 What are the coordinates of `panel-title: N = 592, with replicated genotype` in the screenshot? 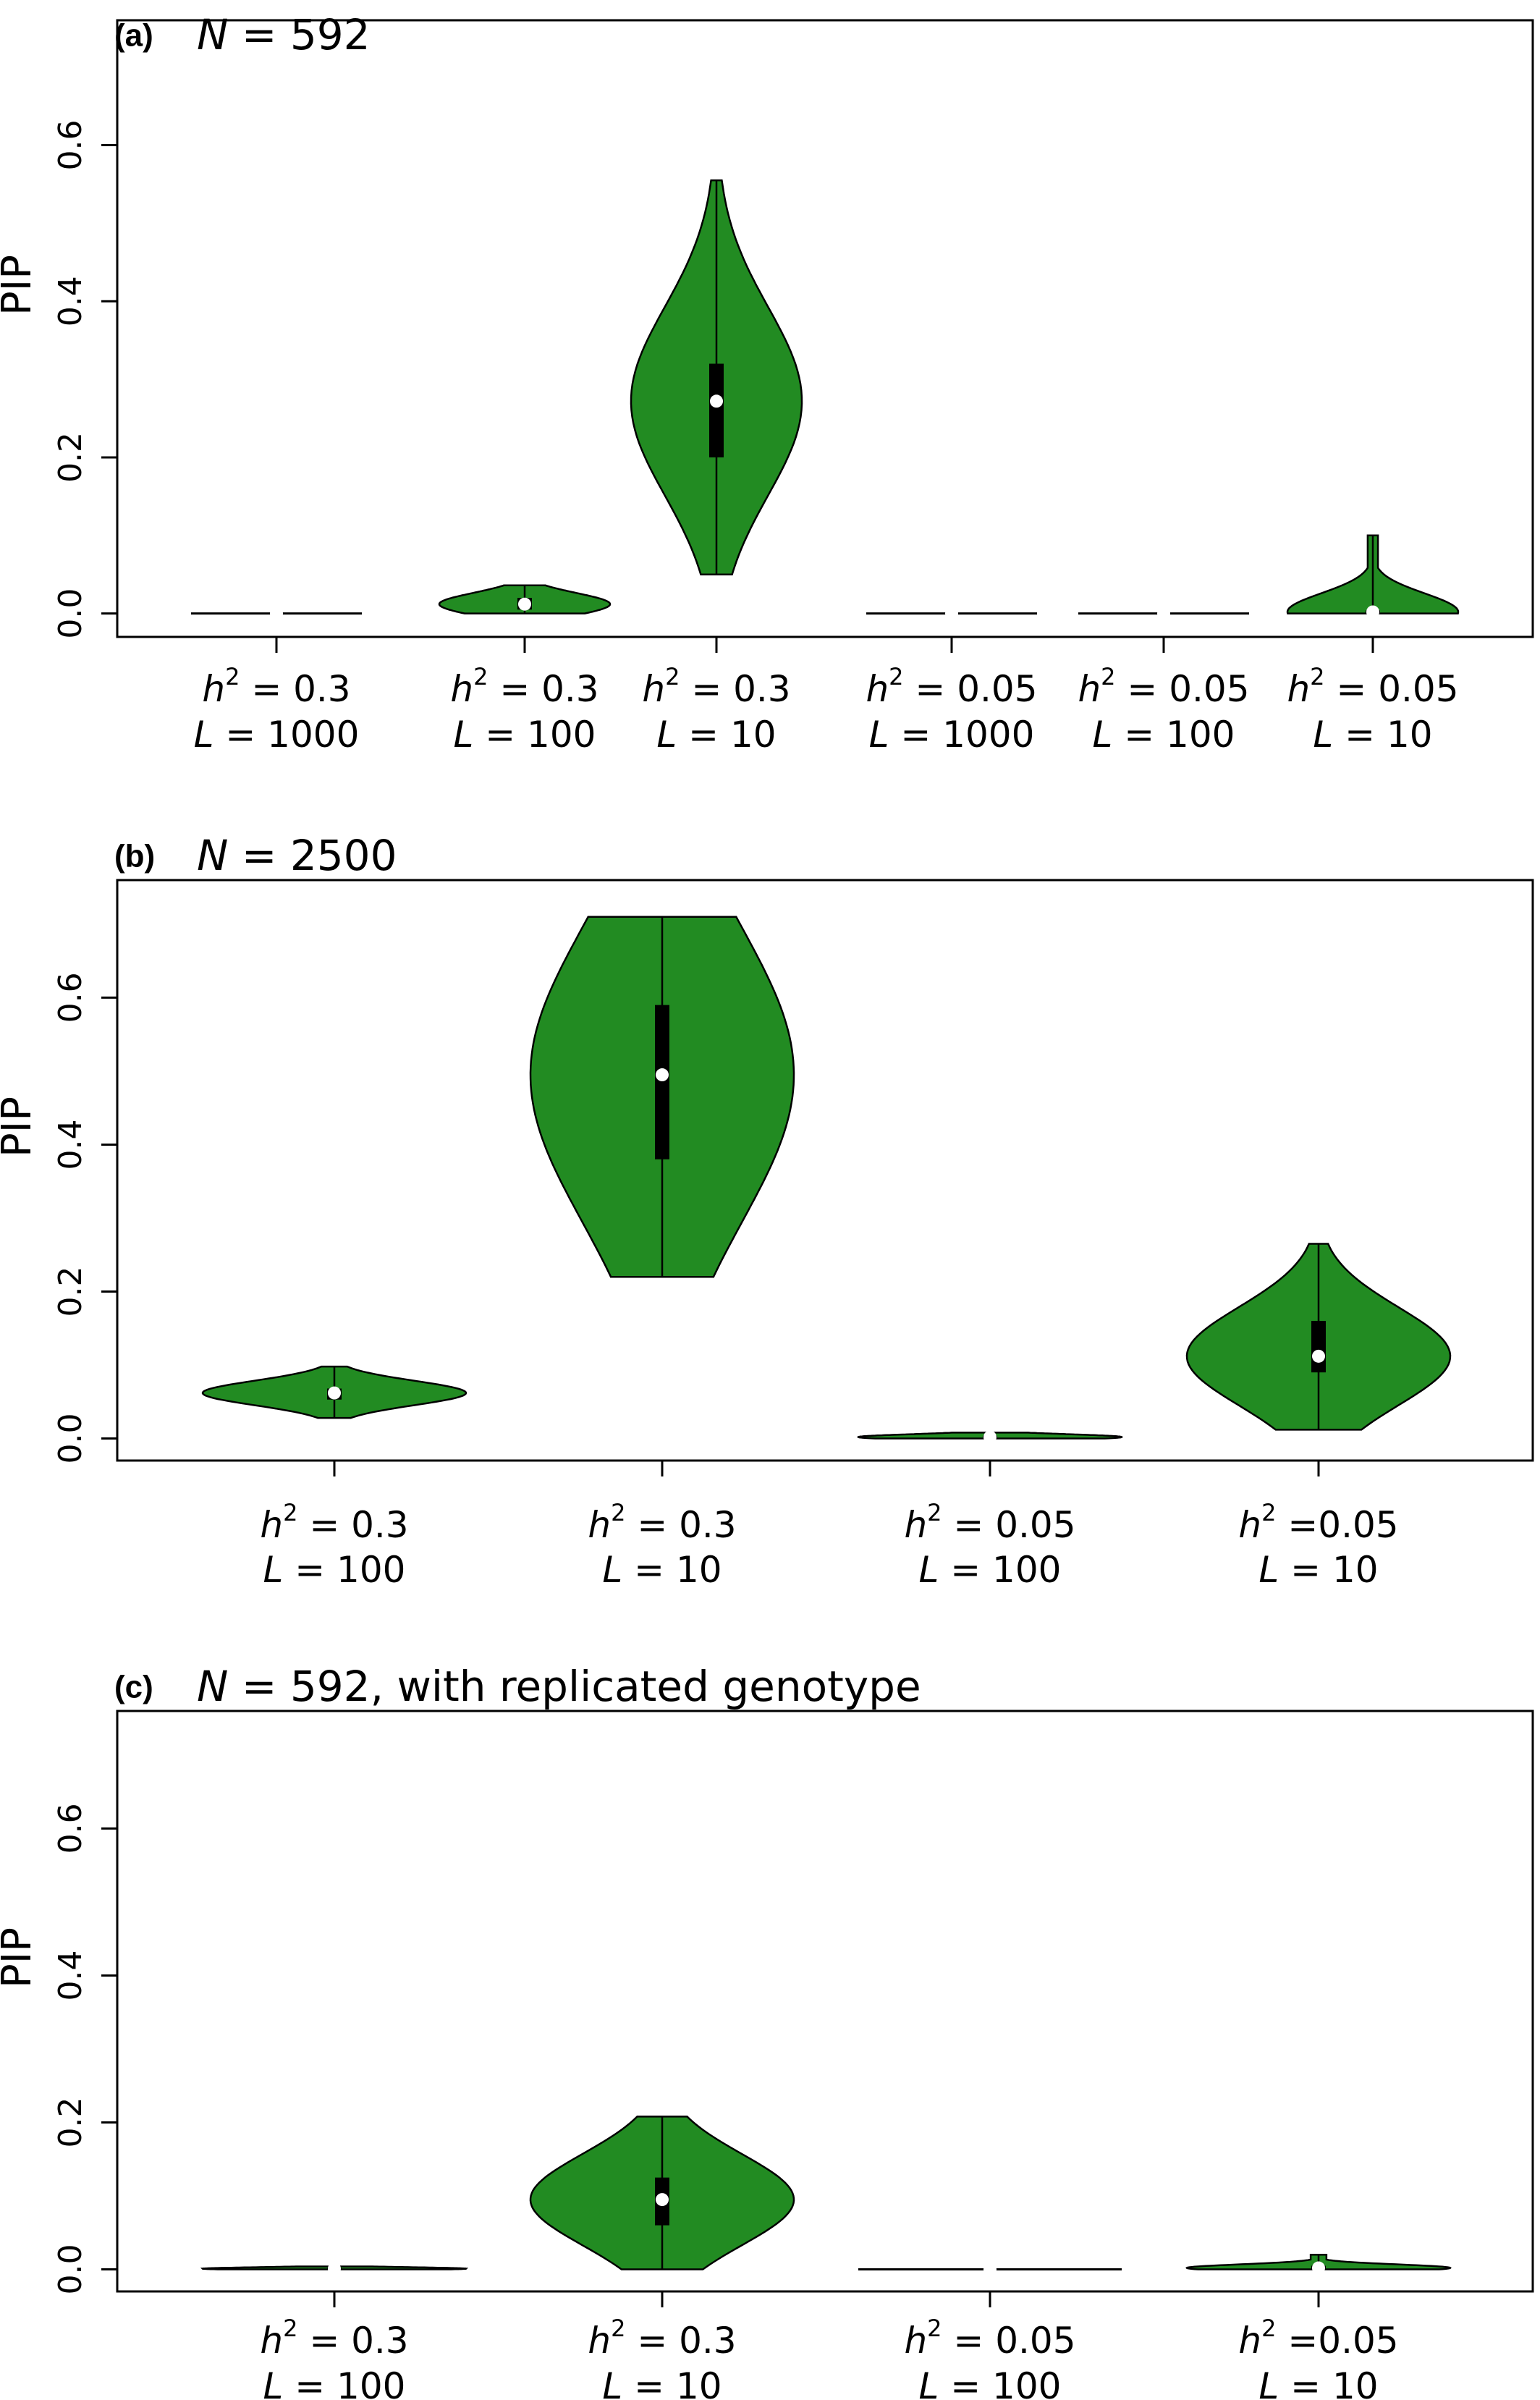 It's located at (559, 1687).